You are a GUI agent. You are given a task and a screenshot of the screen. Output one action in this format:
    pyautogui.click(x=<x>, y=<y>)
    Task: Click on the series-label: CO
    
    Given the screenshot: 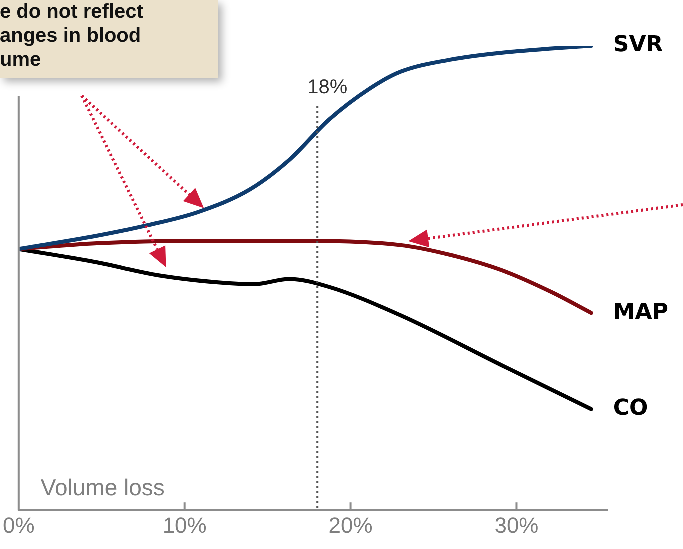 What is the action you would take?
    pyautogui.click(x=630, y=409)
    